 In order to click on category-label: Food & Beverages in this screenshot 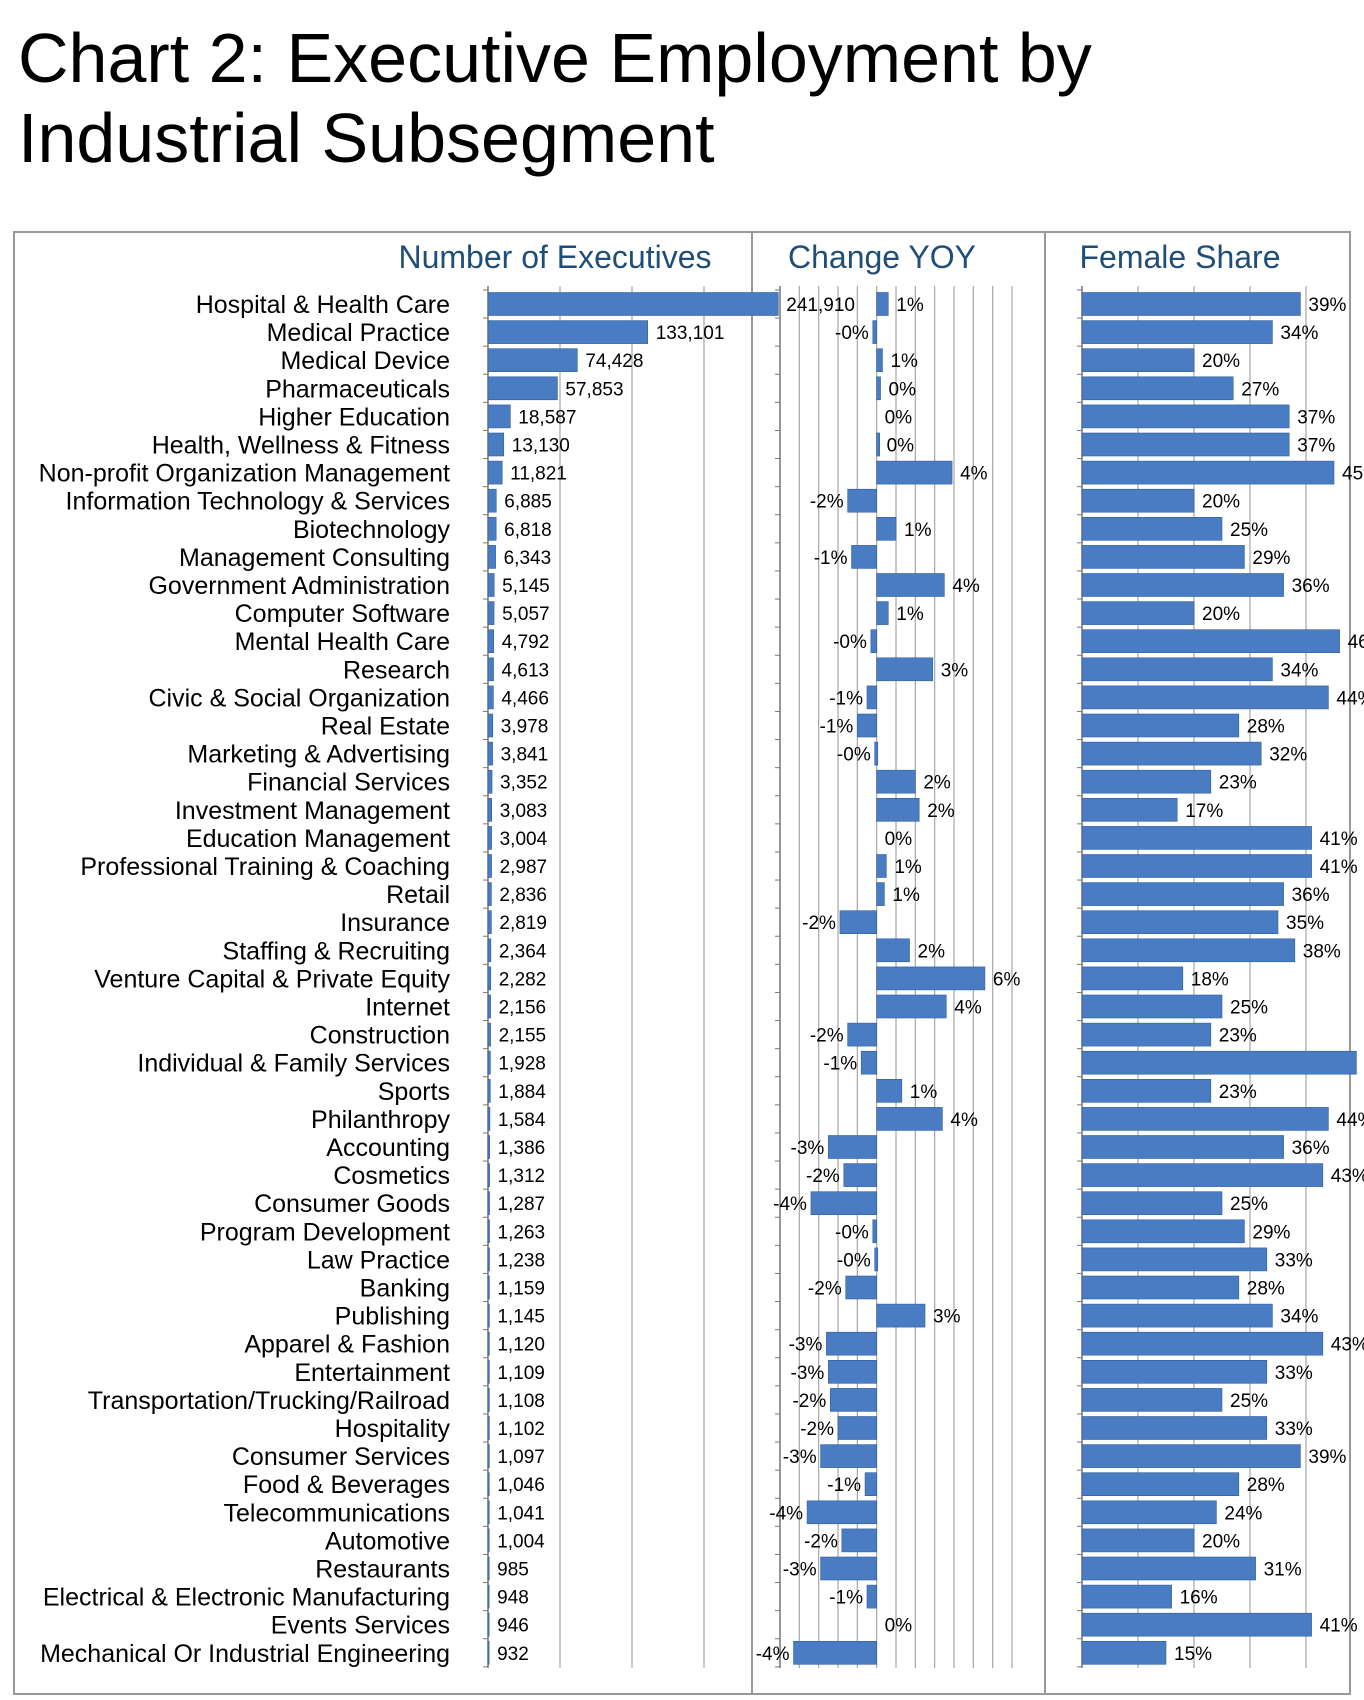, I will do `click(346, 1485)`.